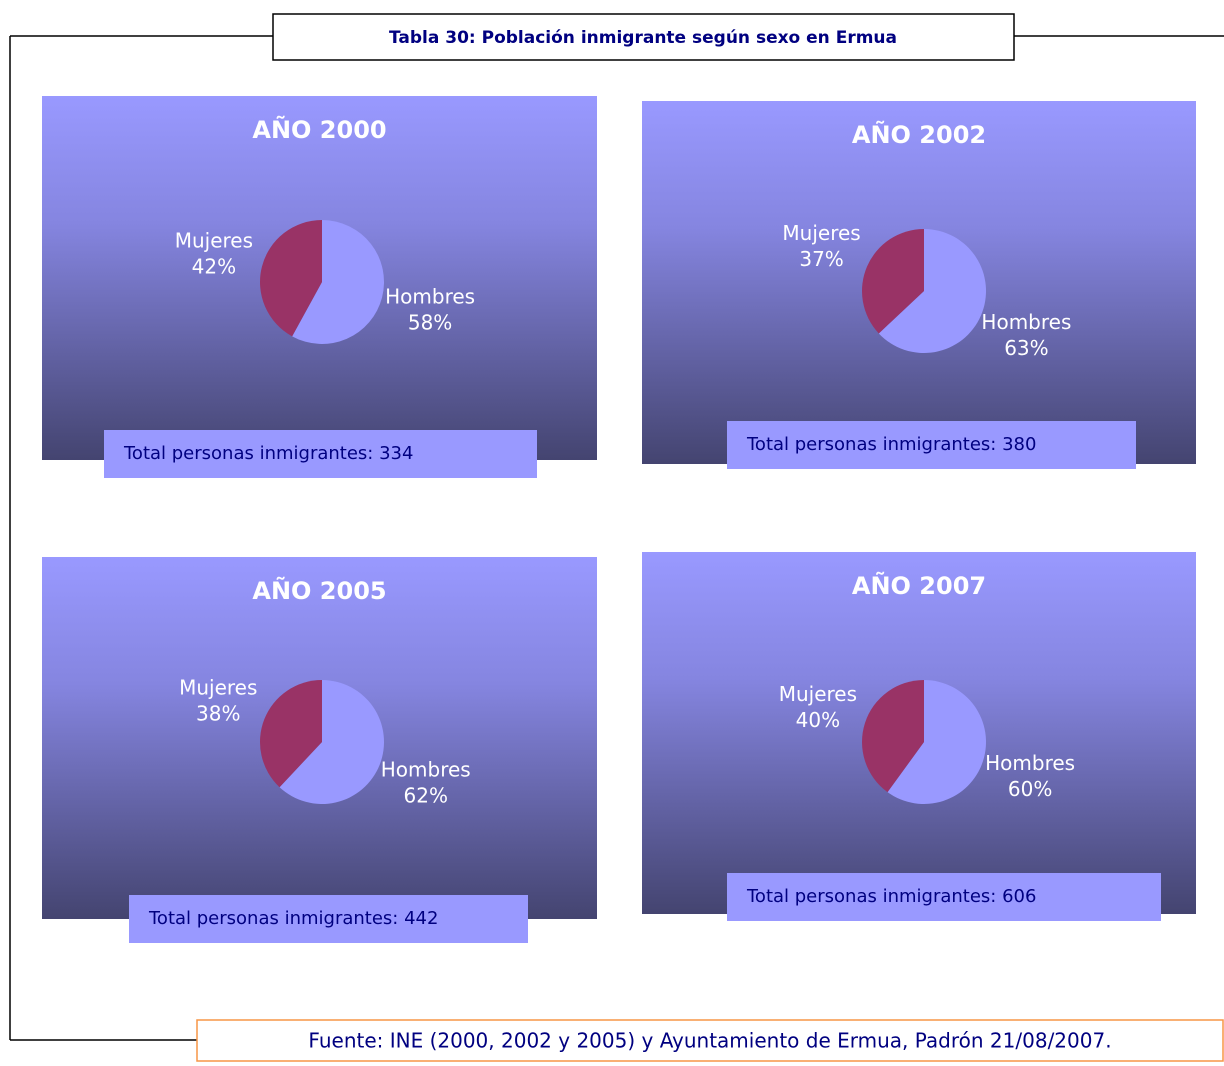  Describe the element at coordinates (919, 585) in the screenshot. I see `chart-title: AÑO 2007` at that location.